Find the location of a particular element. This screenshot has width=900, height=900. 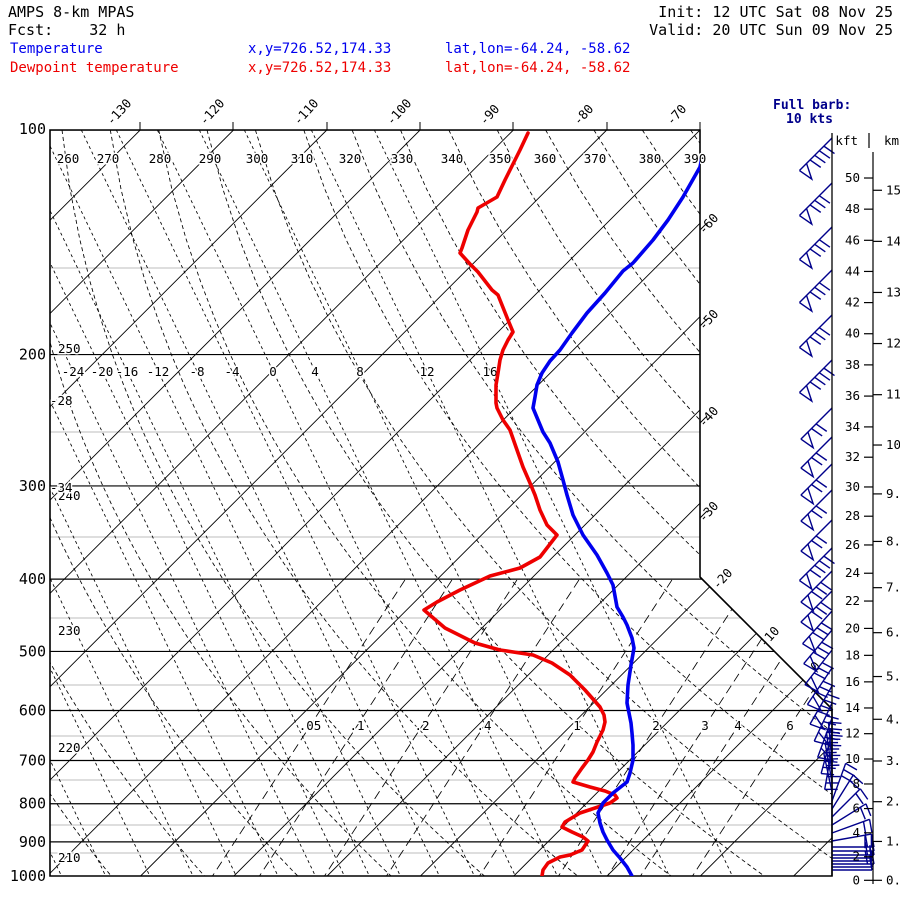

svg-text: 18 is located at coordinates (852, 654).